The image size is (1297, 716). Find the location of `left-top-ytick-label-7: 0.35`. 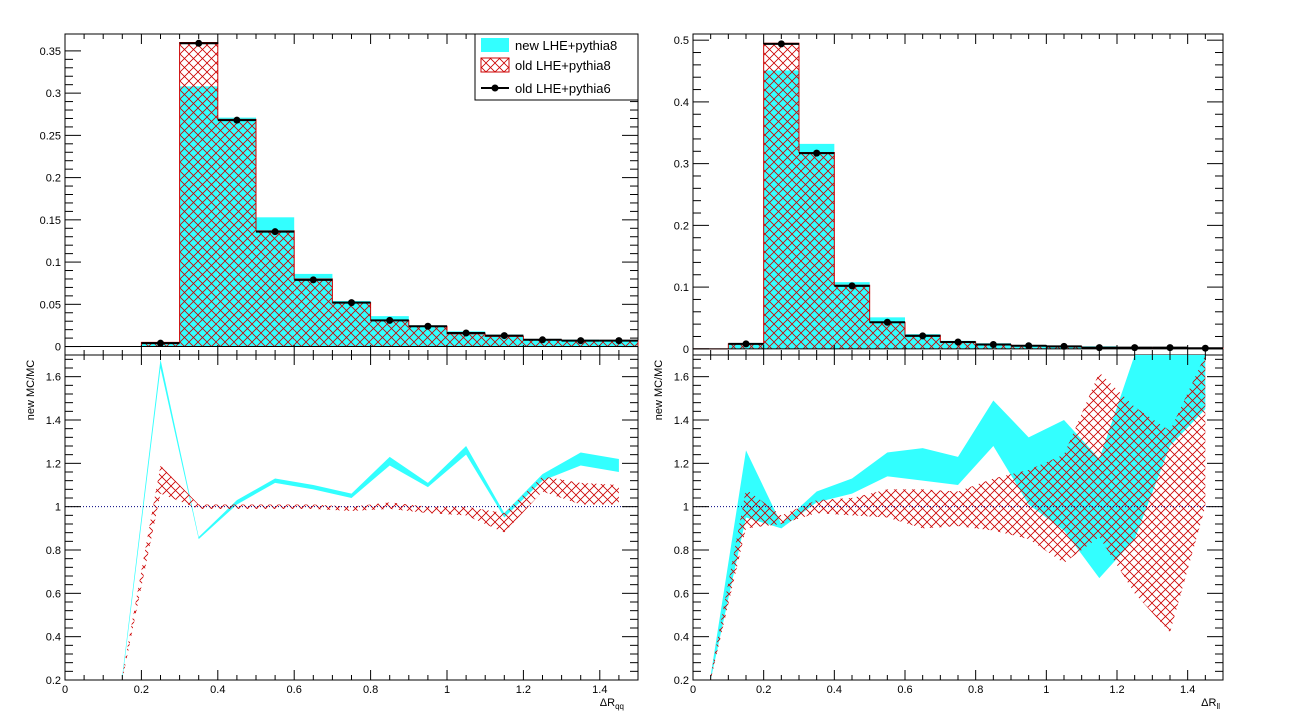

left-top-ytick-label-7: 0.35 is located at coordinates (50, 52).